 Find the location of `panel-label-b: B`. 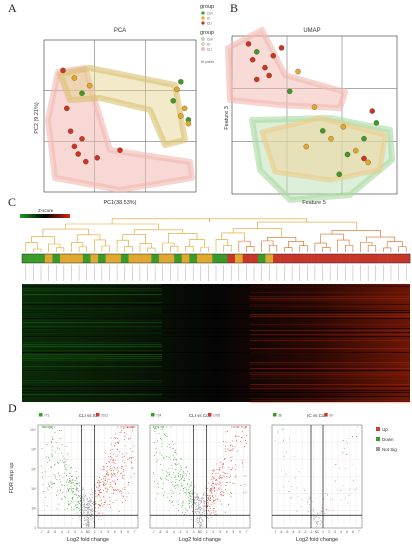

panel-label-b: B is located at coordinates (234, 8).